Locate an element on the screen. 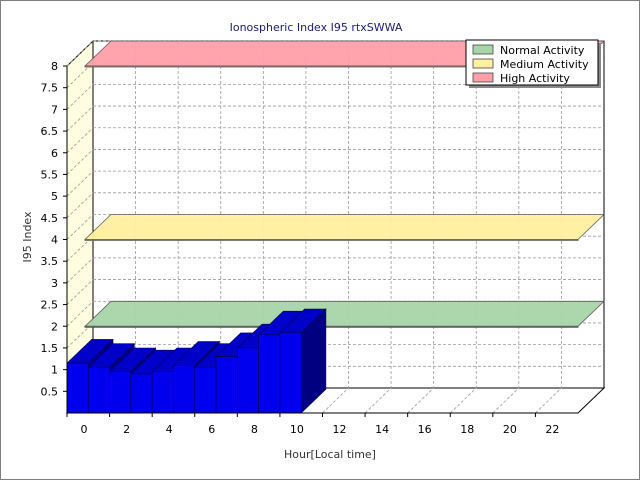 The width and height of the screenshot is (640, 480). legend-label: High Activity is located at coordinates (535, 78).